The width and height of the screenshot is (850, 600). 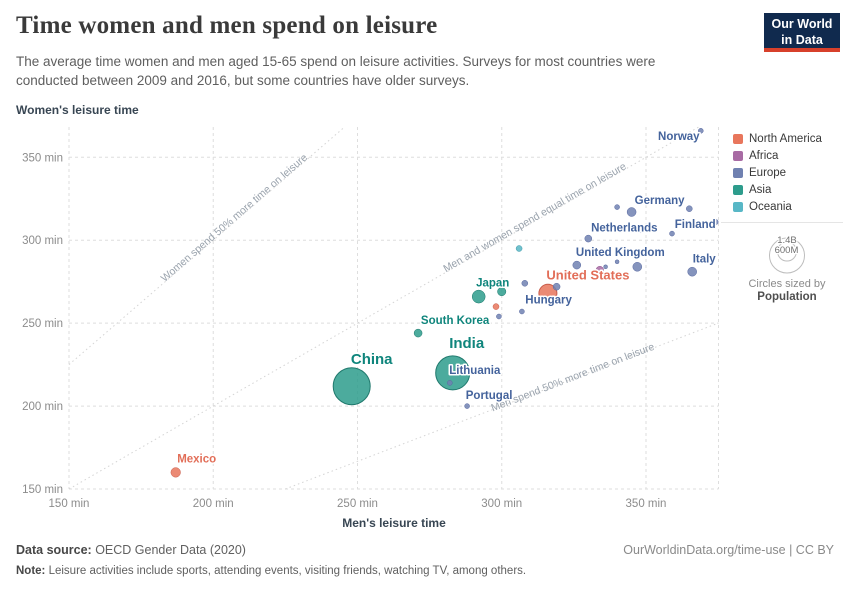 What do you see at coordinates (31, 571) in the screenshot?
I see `note-label: Note:` at bounding box center [31, 571].